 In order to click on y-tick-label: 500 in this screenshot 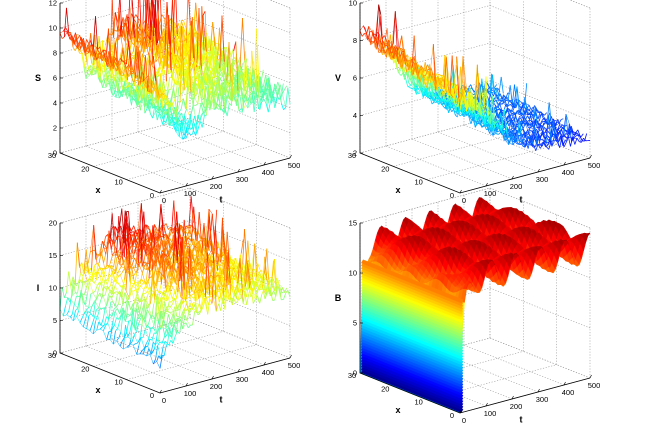, I will do `click(294, 165)`.